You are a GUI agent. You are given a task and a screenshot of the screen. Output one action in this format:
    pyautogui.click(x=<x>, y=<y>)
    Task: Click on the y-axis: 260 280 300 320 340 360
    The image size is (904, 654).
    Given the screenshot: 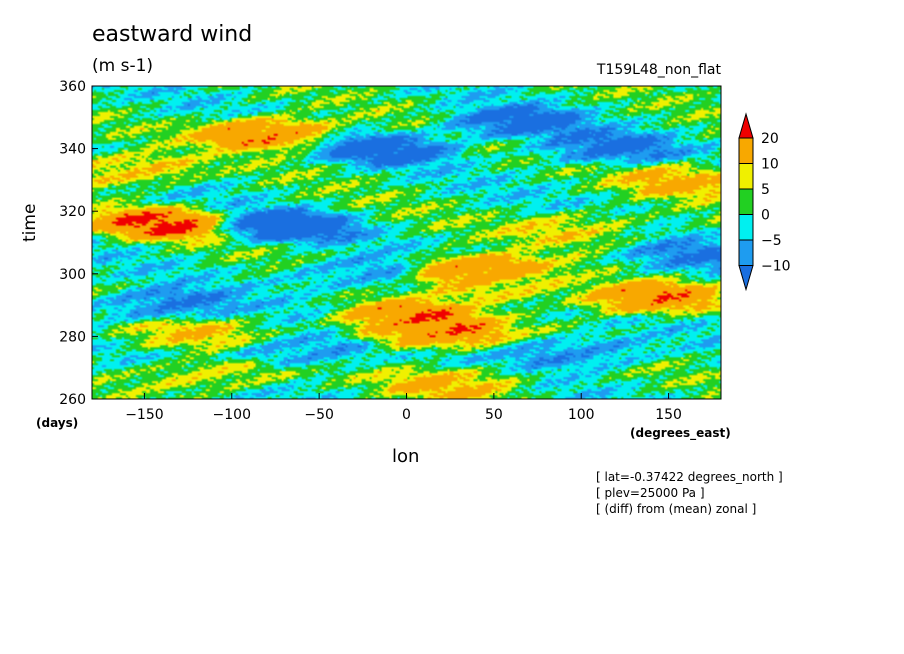 What is the action you would take?
    pyautogui.click(x=78, y=243)
    